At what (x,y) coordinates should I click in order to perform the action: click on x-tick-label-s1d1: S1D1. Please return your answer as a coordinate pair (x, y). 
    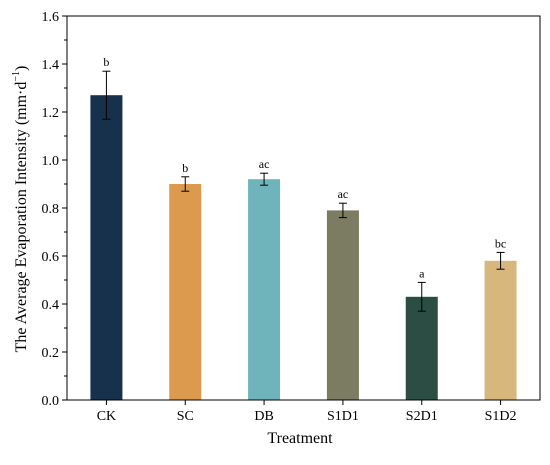
    Looking at the image, I should click on (343, 416).